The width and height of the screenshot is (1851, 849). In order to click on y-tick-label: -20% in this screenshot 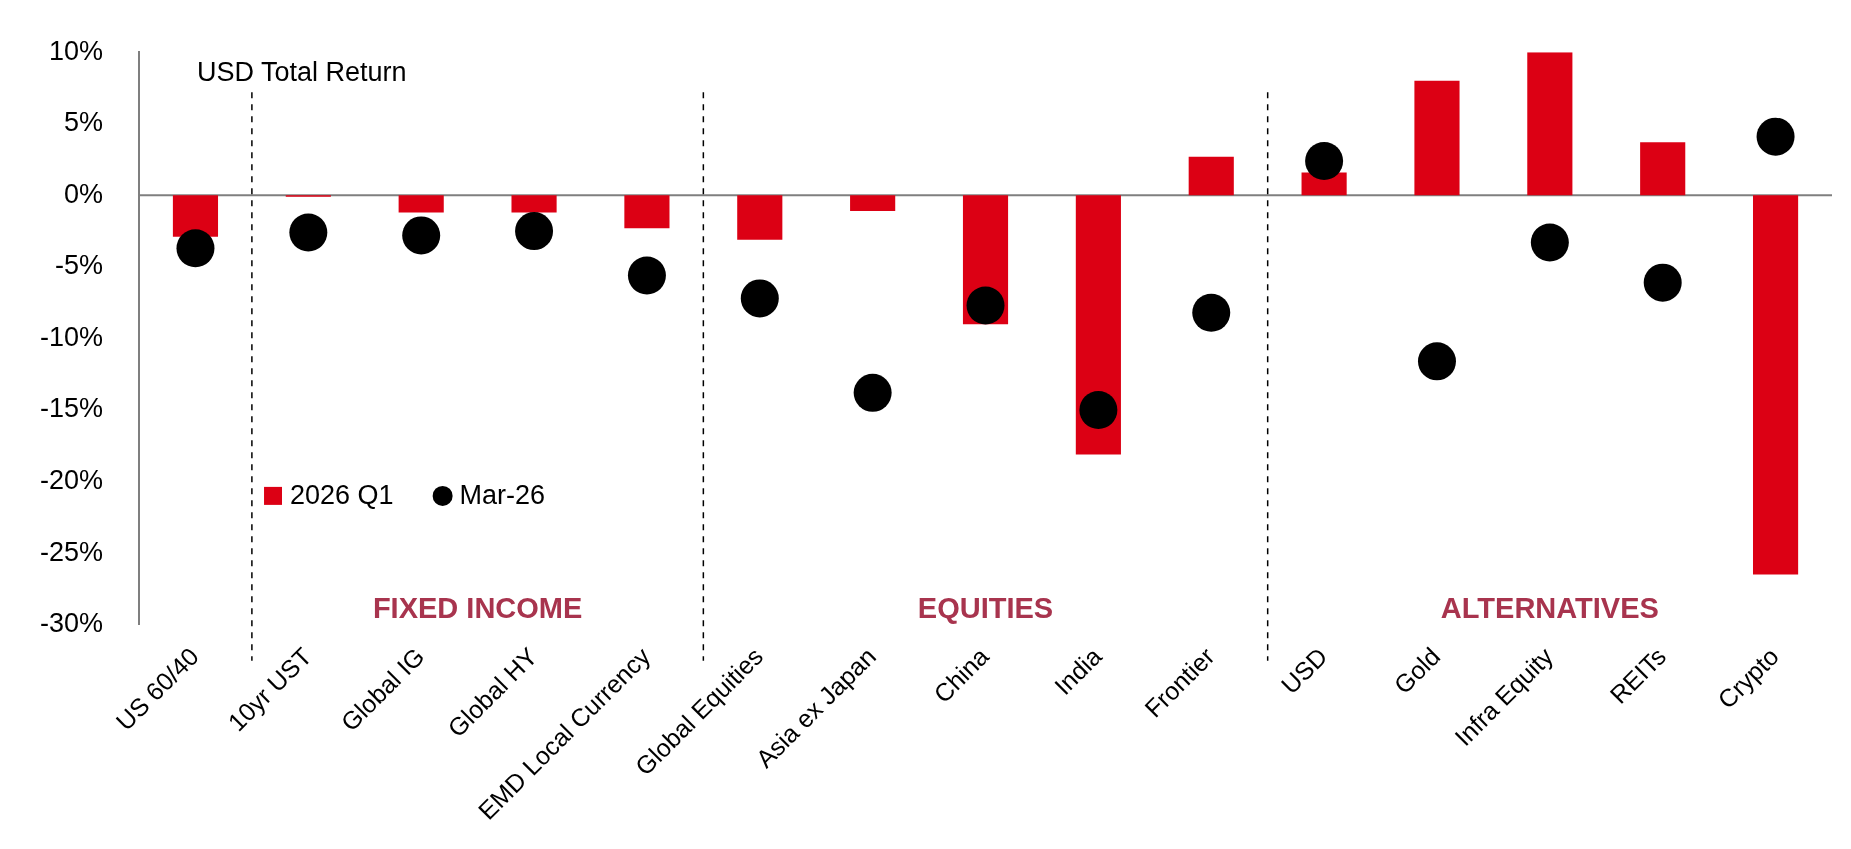, I will do `click(72, 480)`.